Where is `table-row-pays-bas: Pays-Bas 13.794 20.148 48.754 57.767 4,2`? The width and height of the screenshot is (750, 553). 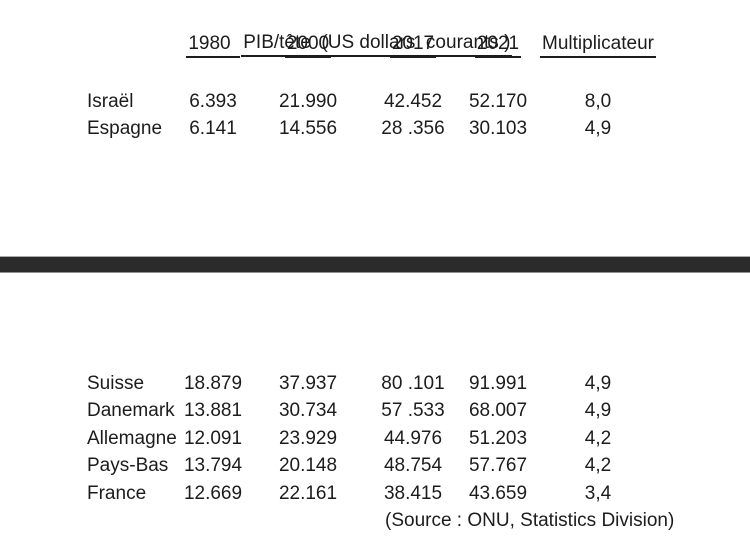 table-row-pays-bas: Pays-Bas 13.794 20.148 48.754 57.767 4,2 is located at coordinates (375, 466).